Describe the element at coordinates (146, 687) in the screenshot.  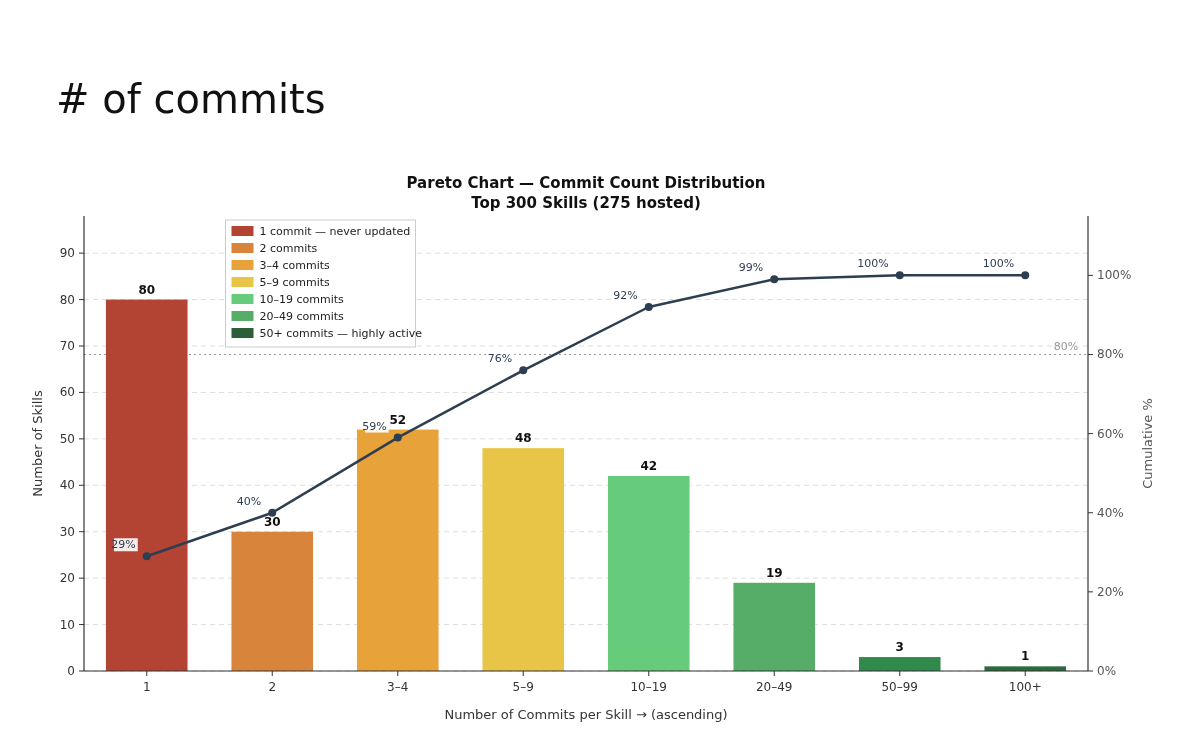
I see `x-tick-label: 1` at that location.